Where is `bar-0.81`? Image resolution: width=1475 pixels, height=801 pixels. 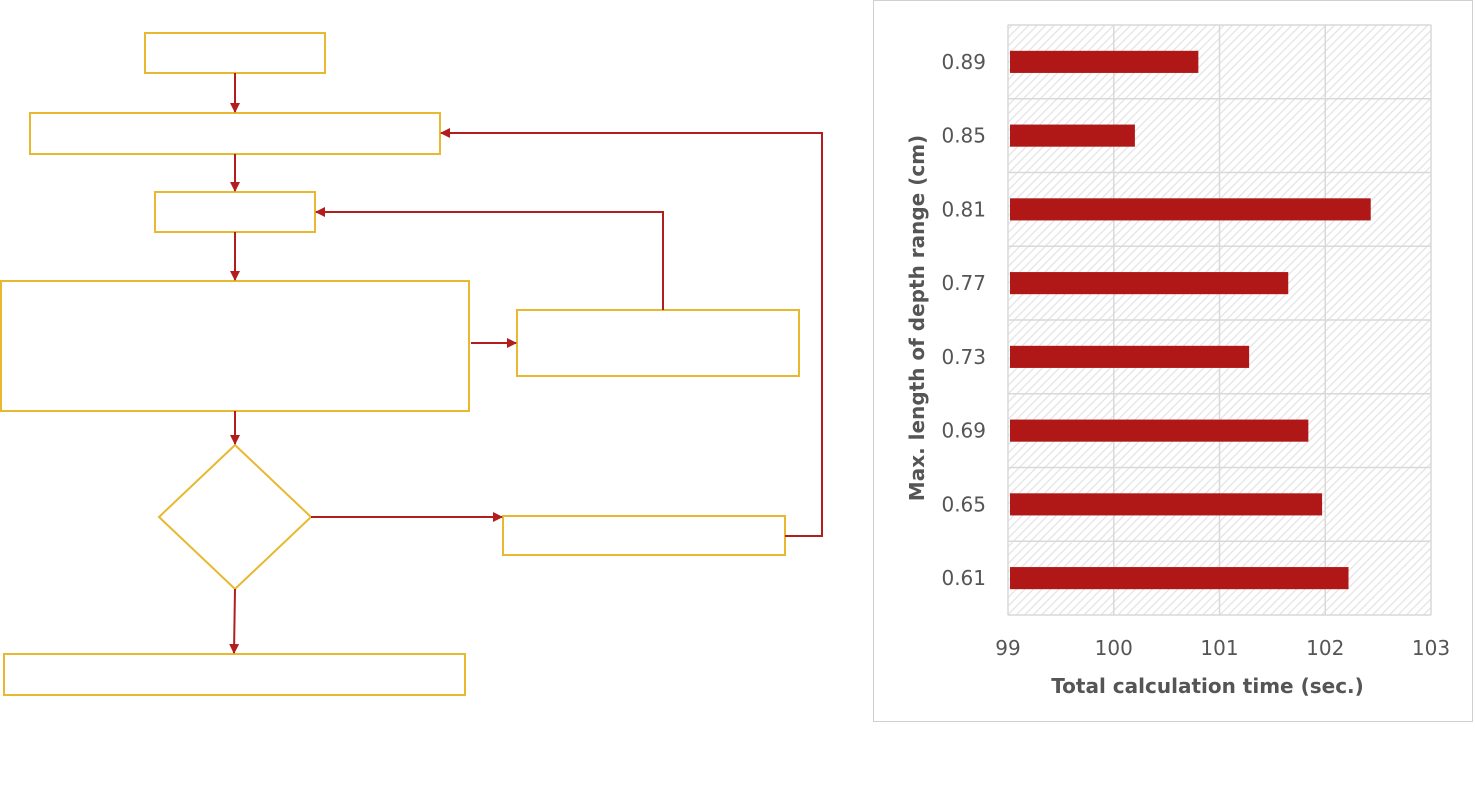
bar-0.81 is located at coordinates (1190, 209).